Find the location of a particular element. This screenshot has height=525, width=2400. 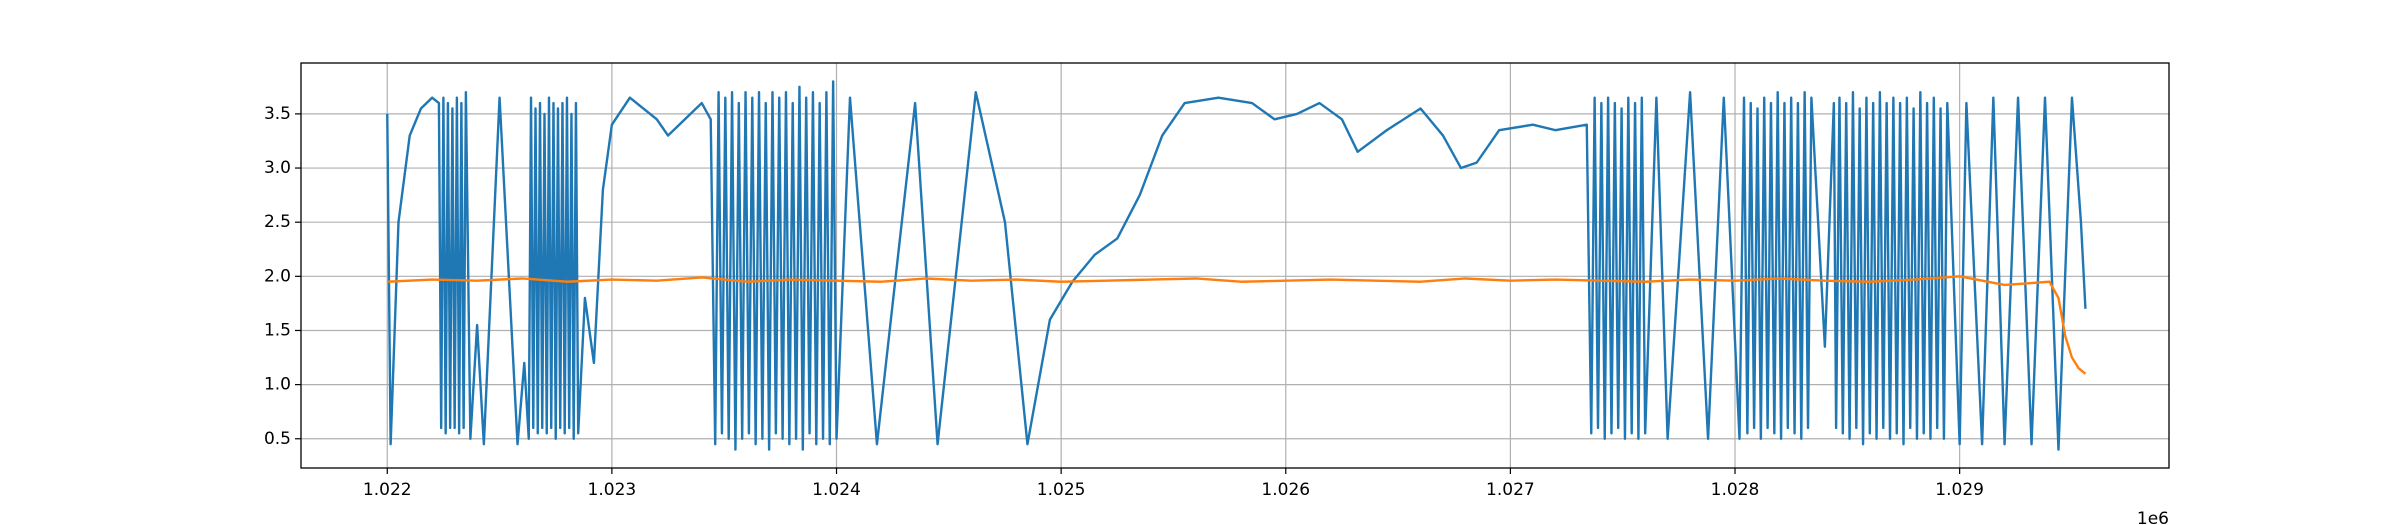

y-tick-label: 1.5 is located at coordinates (277, 330).